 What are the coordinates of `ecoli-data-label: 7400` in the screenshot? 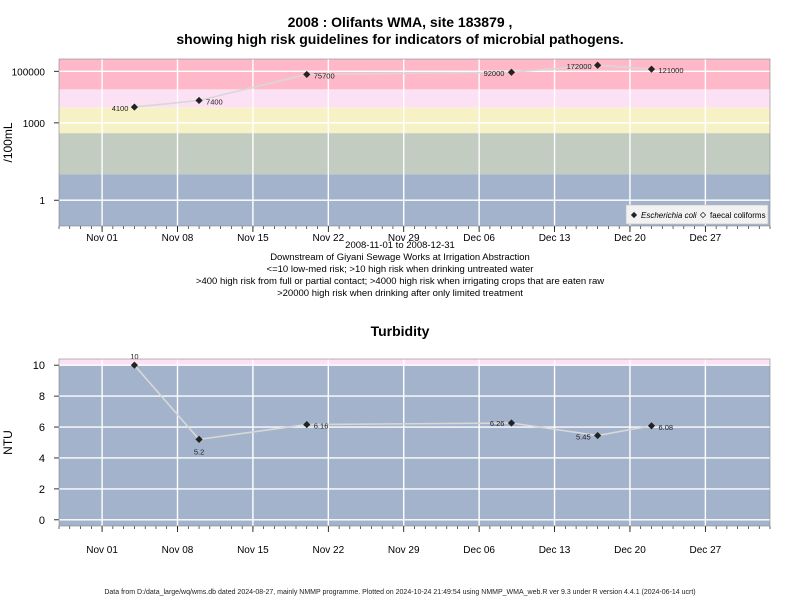 It's located at (214, 101).